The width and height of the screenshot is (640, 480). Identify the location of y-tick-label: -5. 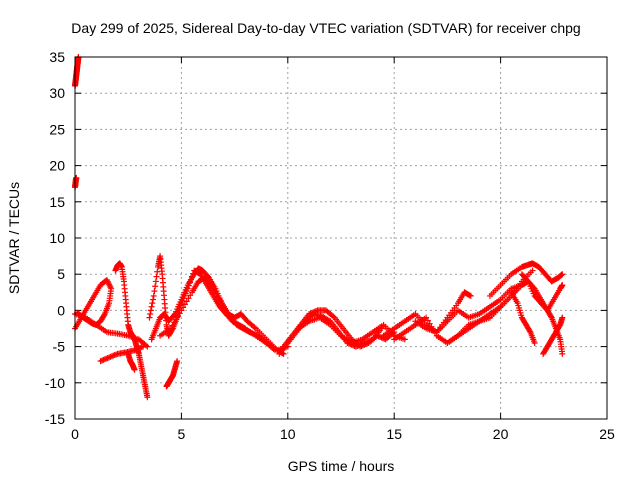
(59, 347).